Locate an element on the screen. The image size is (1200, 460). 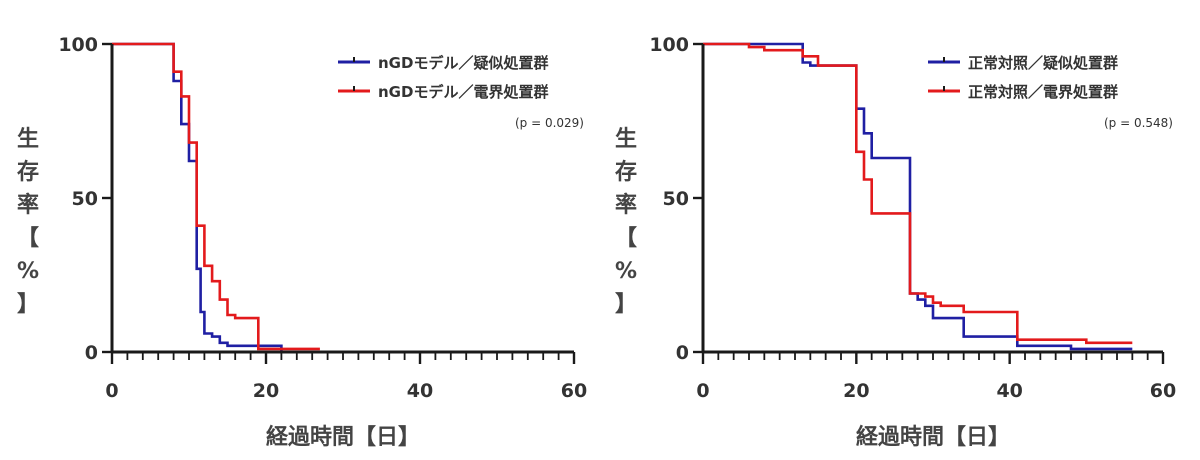
p-value-label: (p = 0.548) is located at coordinates (1138, 123).